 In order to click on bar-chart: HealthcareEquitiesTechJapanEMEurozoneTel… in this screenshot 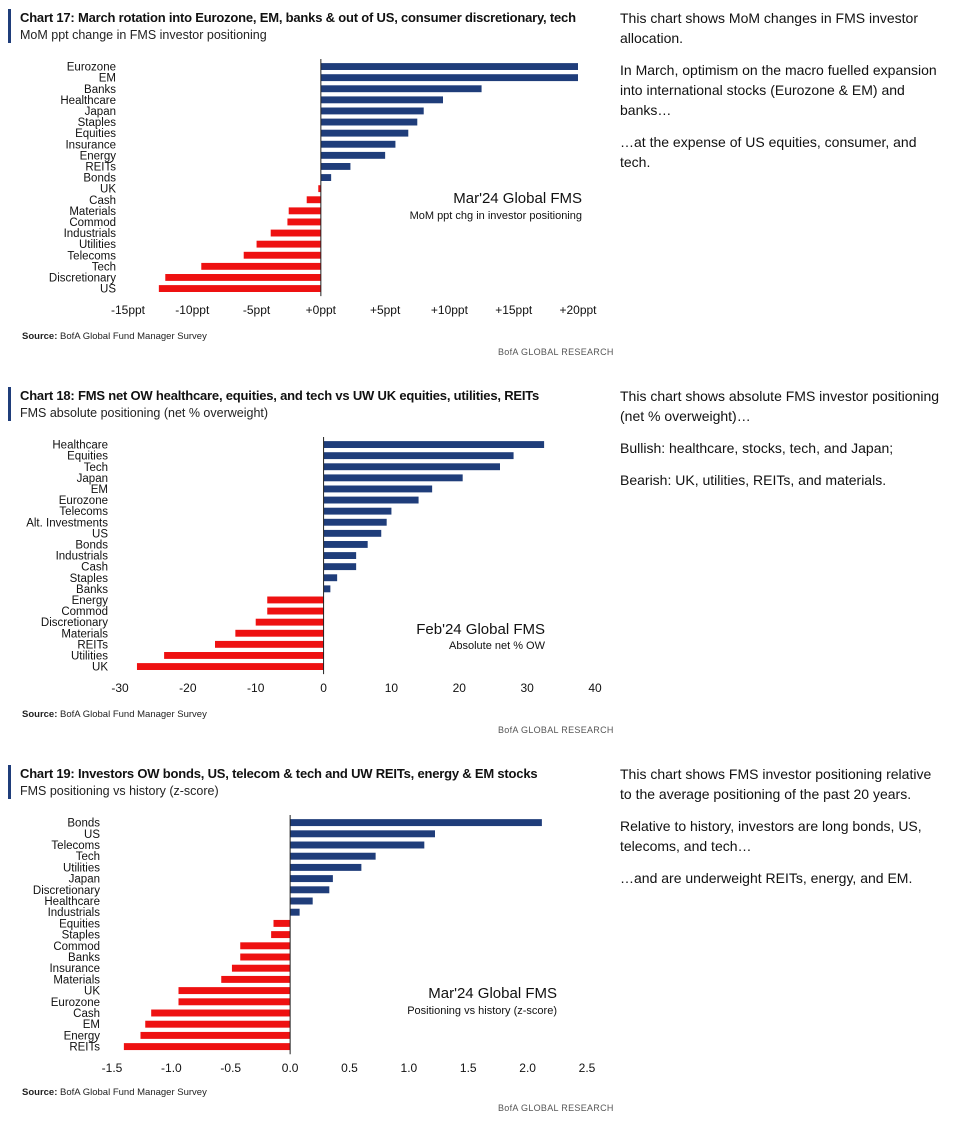, I will do `click(314, 566)`.